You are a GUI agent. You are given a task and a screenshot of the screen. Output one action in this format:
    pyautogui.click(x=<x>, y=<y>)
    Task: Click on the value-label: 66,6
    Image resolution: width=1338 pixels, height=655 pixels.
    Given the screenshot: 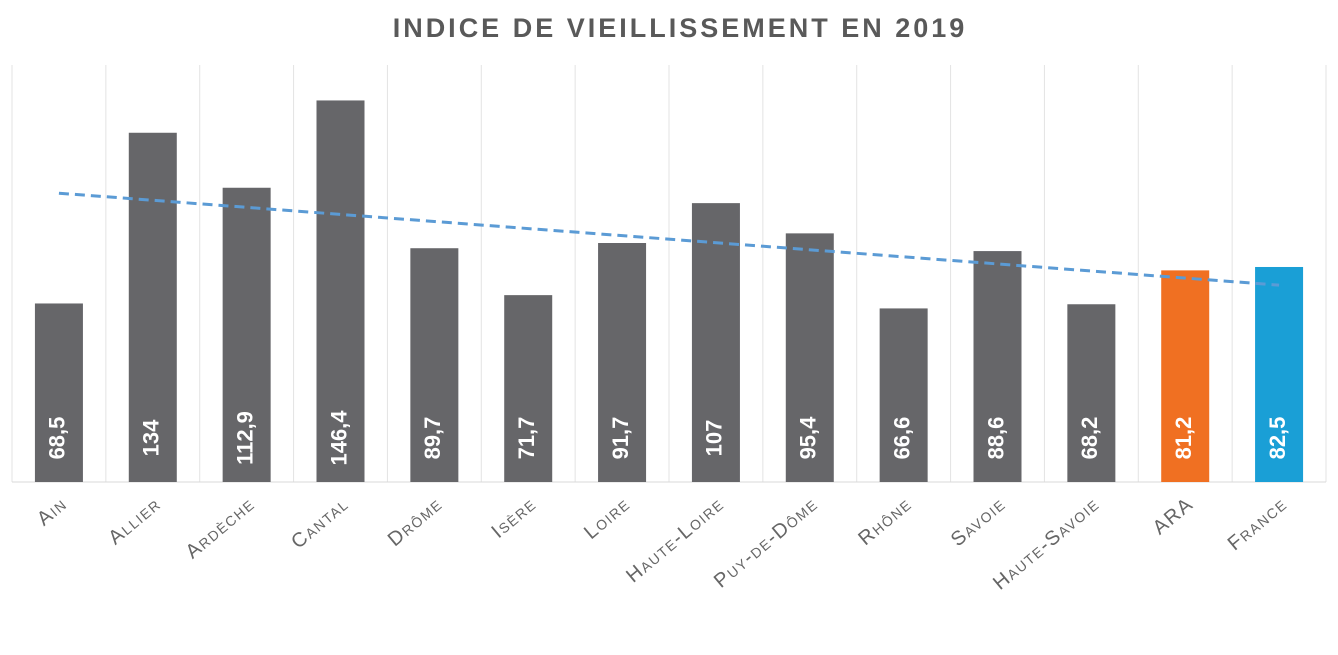 What is the action you would take?
    pyautogui.click(x=901, y=438)
    